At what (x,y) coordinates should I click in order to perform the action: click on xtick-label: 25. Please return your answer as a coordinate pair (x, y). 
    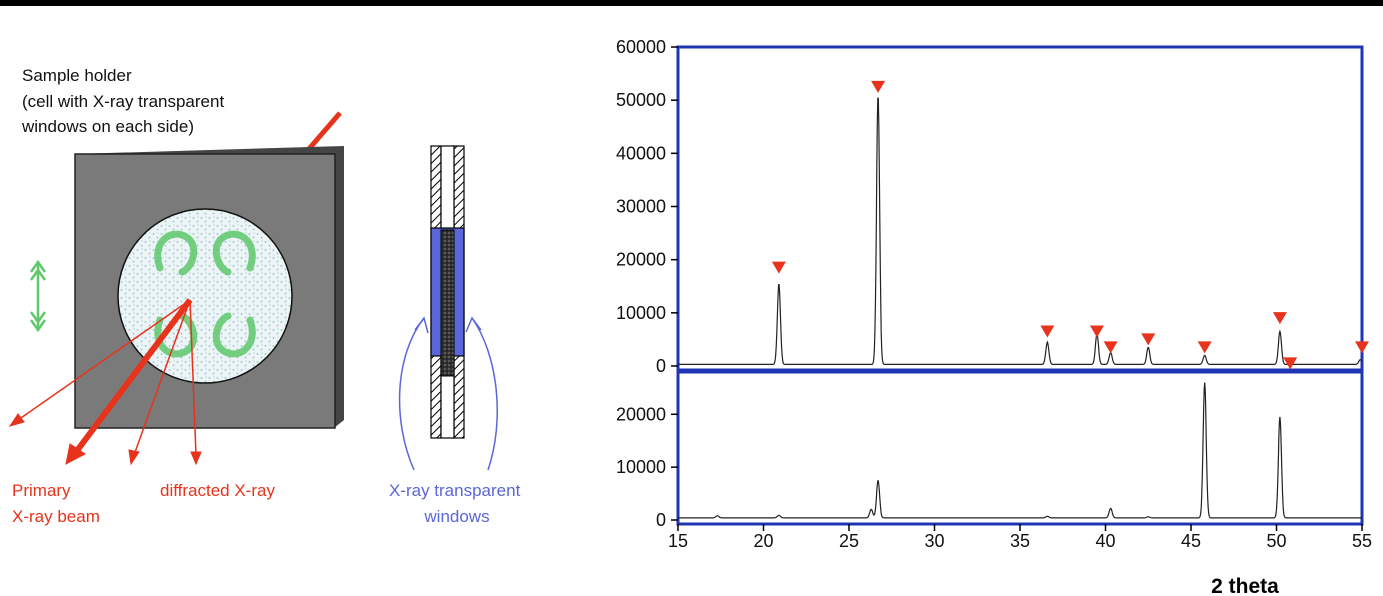
    Looking at the image, I should click on (849, 541).